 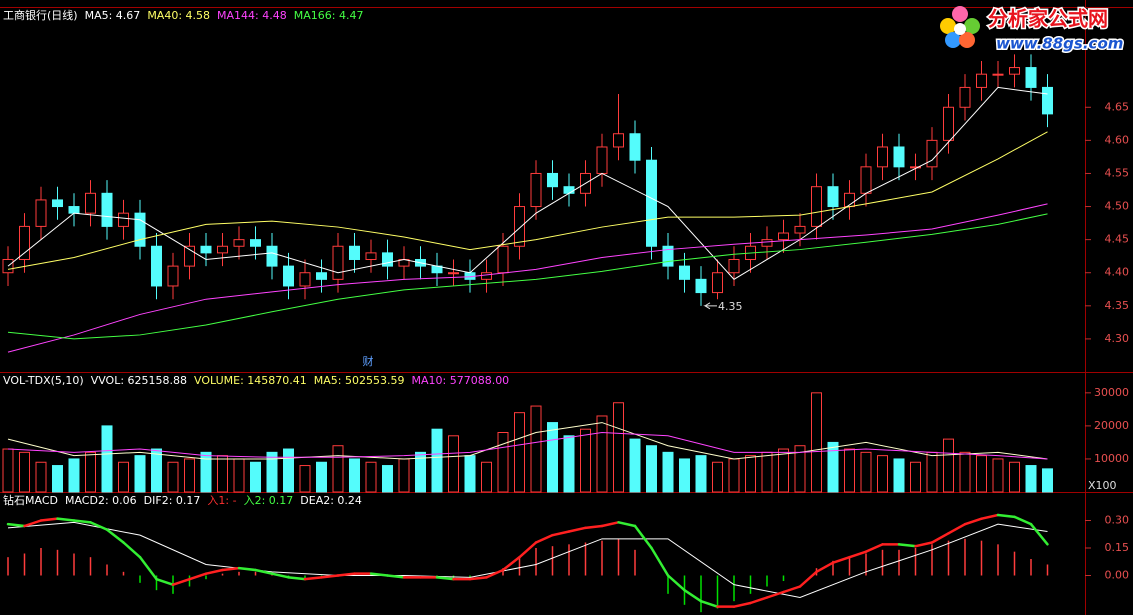 I want to click on y-tick-label: 0.15, so click(x=1117, y=547).